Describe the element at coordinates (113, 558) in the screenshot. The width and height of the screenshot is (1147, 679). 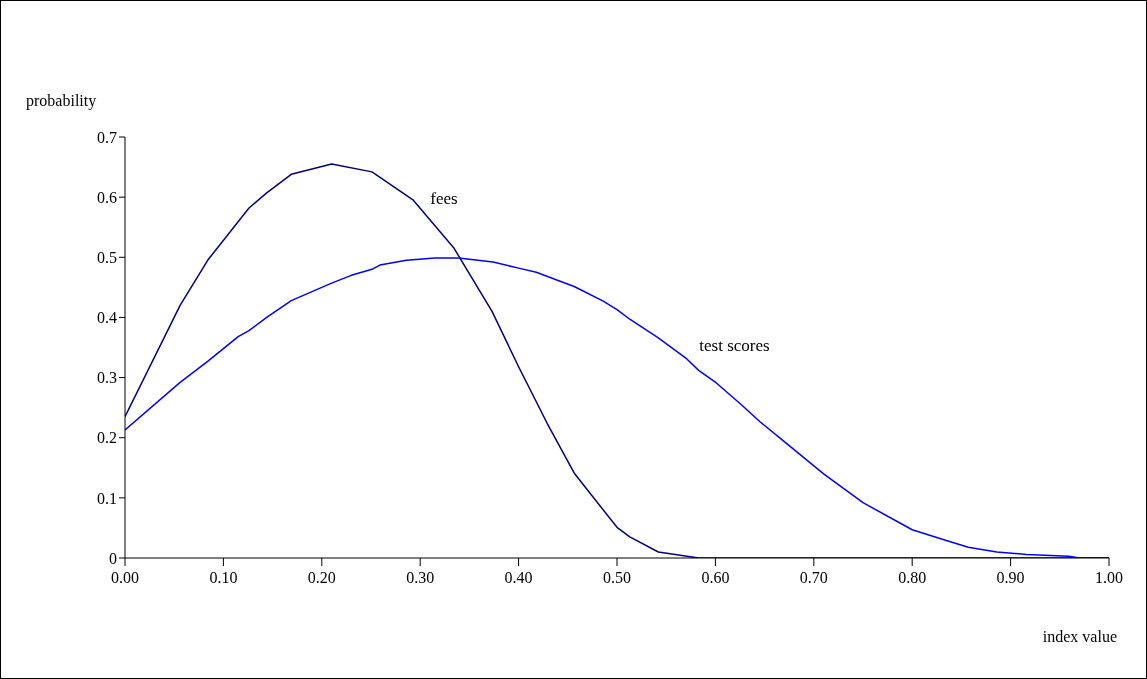
I see `y-tick-label: 0` at that location.